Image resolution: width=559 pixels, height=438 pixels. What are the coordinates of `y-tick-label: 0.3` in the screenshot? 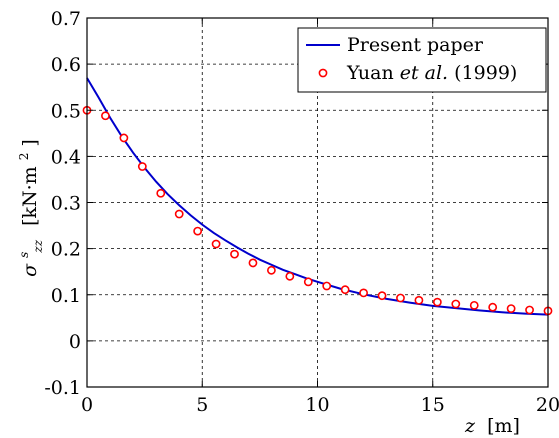 It's located at (66, 204).